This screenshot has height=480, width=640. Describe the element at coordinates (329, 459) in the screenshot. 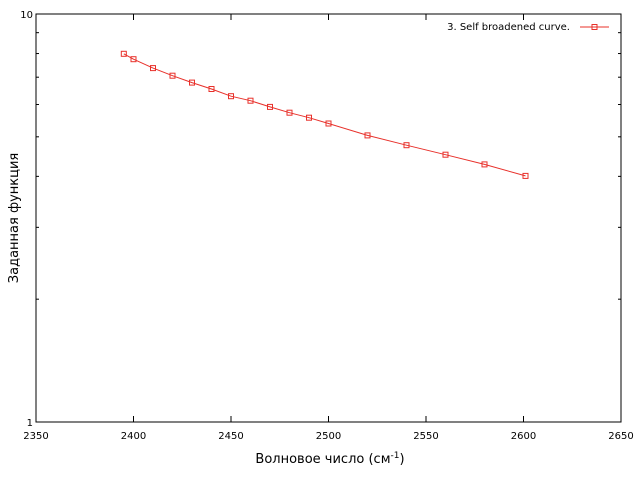

I see `x-axis-label: Волновое число (см-1)` at that location.